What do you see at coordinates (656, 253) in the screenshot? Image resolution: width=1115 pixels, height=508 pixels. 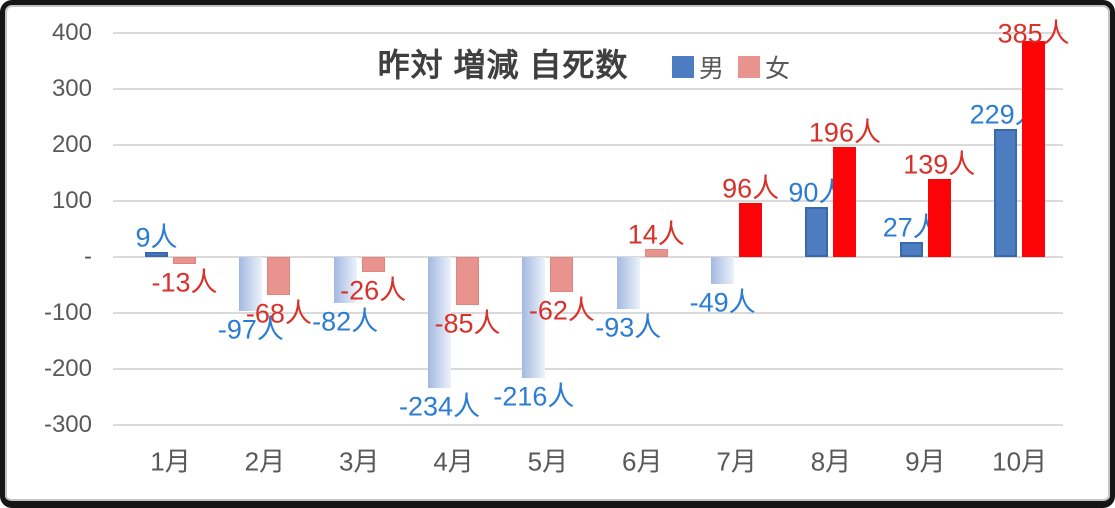 I see `bar-female-6月` at bounding box center [656, 253].